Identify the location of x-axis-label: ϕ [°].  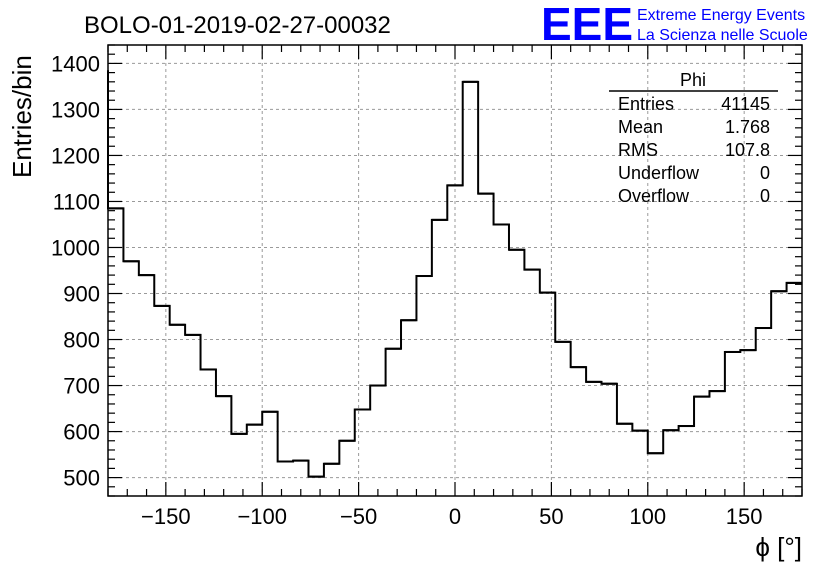
(778, 547).